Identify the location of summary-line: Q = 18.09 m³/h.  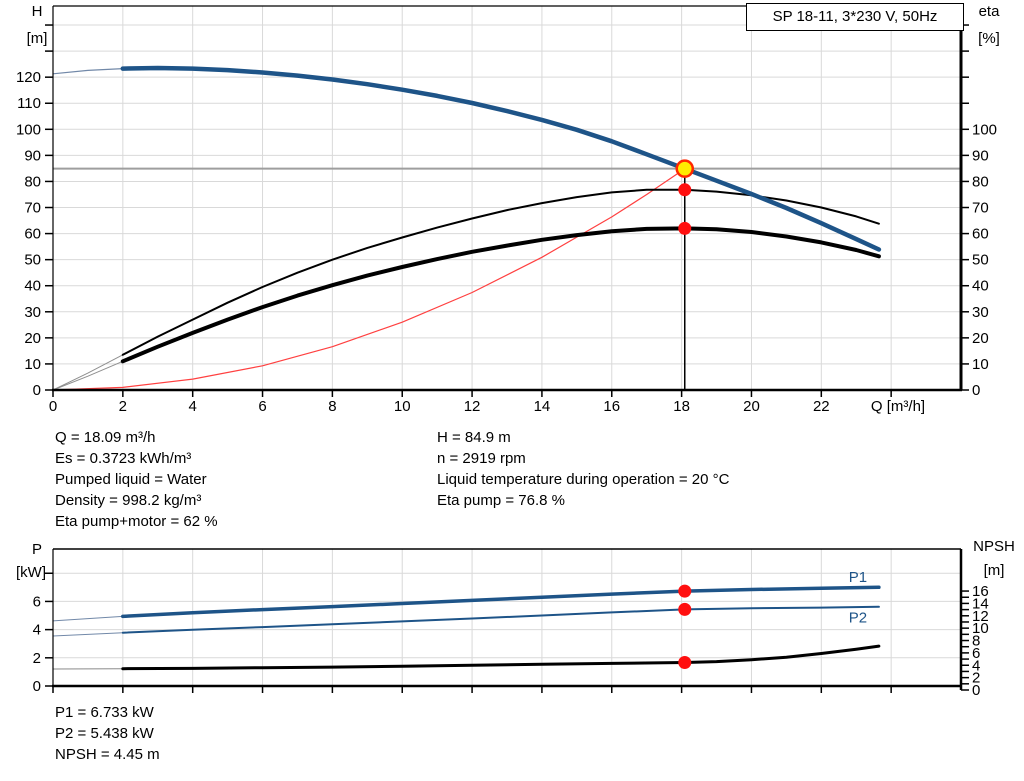
(105, 437).